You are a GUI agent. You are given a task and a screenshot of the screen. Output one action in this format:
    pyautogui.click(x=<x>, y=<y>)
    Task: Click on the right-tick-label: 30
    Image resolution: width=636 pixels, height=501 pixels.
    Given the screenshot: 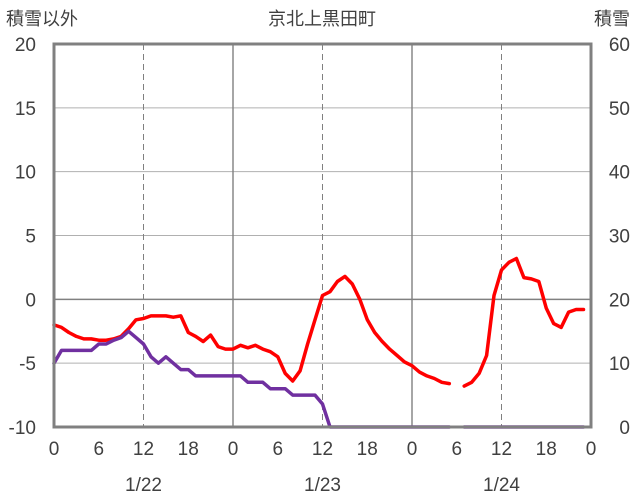 What is the action you would take?
    pyautogui.click(x=619, y=237)
    